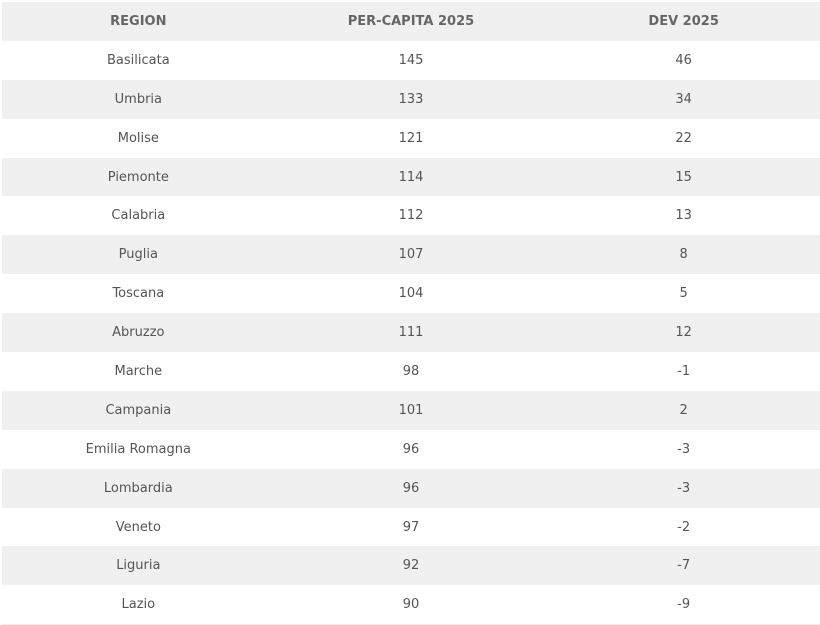 Image resolution: width=820 pixels, height=625 pixels. I want to click on table-row: Emilia Romagna 96 -3, so click(411, 449).